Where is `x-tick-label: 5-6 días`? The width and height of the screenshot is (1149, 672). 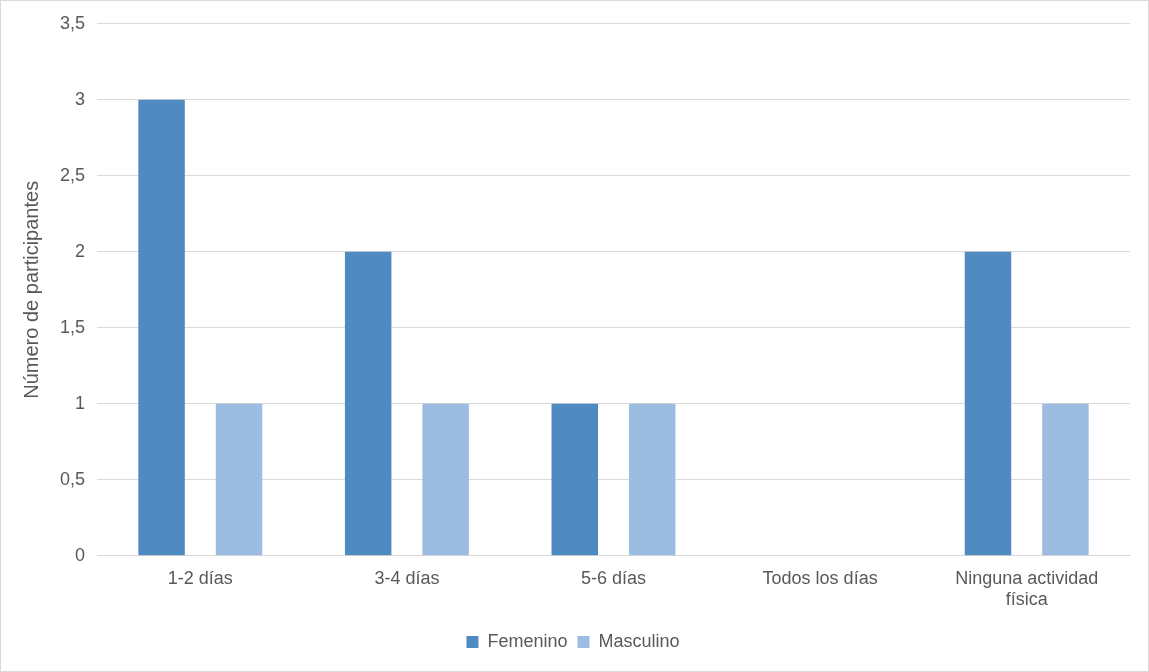
x-tick-label: 5-6 días is located at coordinates (613, 577).